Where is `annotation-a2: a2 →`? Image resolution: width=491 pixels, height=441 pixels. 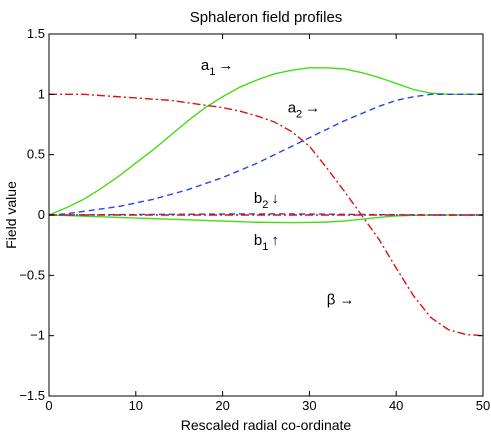
annotation-a2: a2 → is located at coordinates (304, 109).